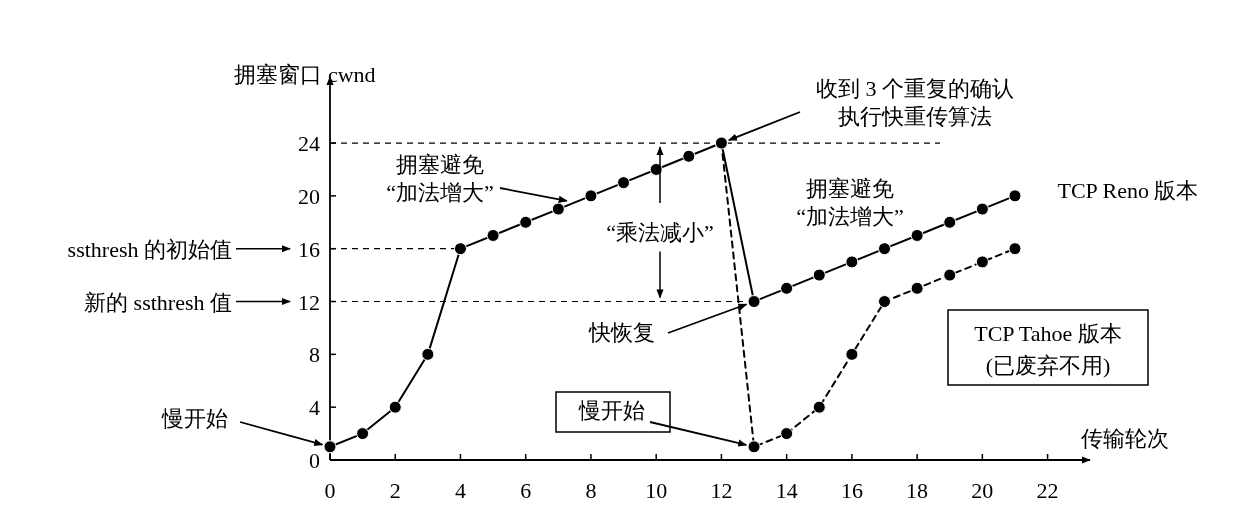 Image resolution: width=1242 pixels, height=522 pixels. Describe the element at coordinates (1048, 333) in the screenshot. I see `text: TCP Tahoe 版本` at that location.